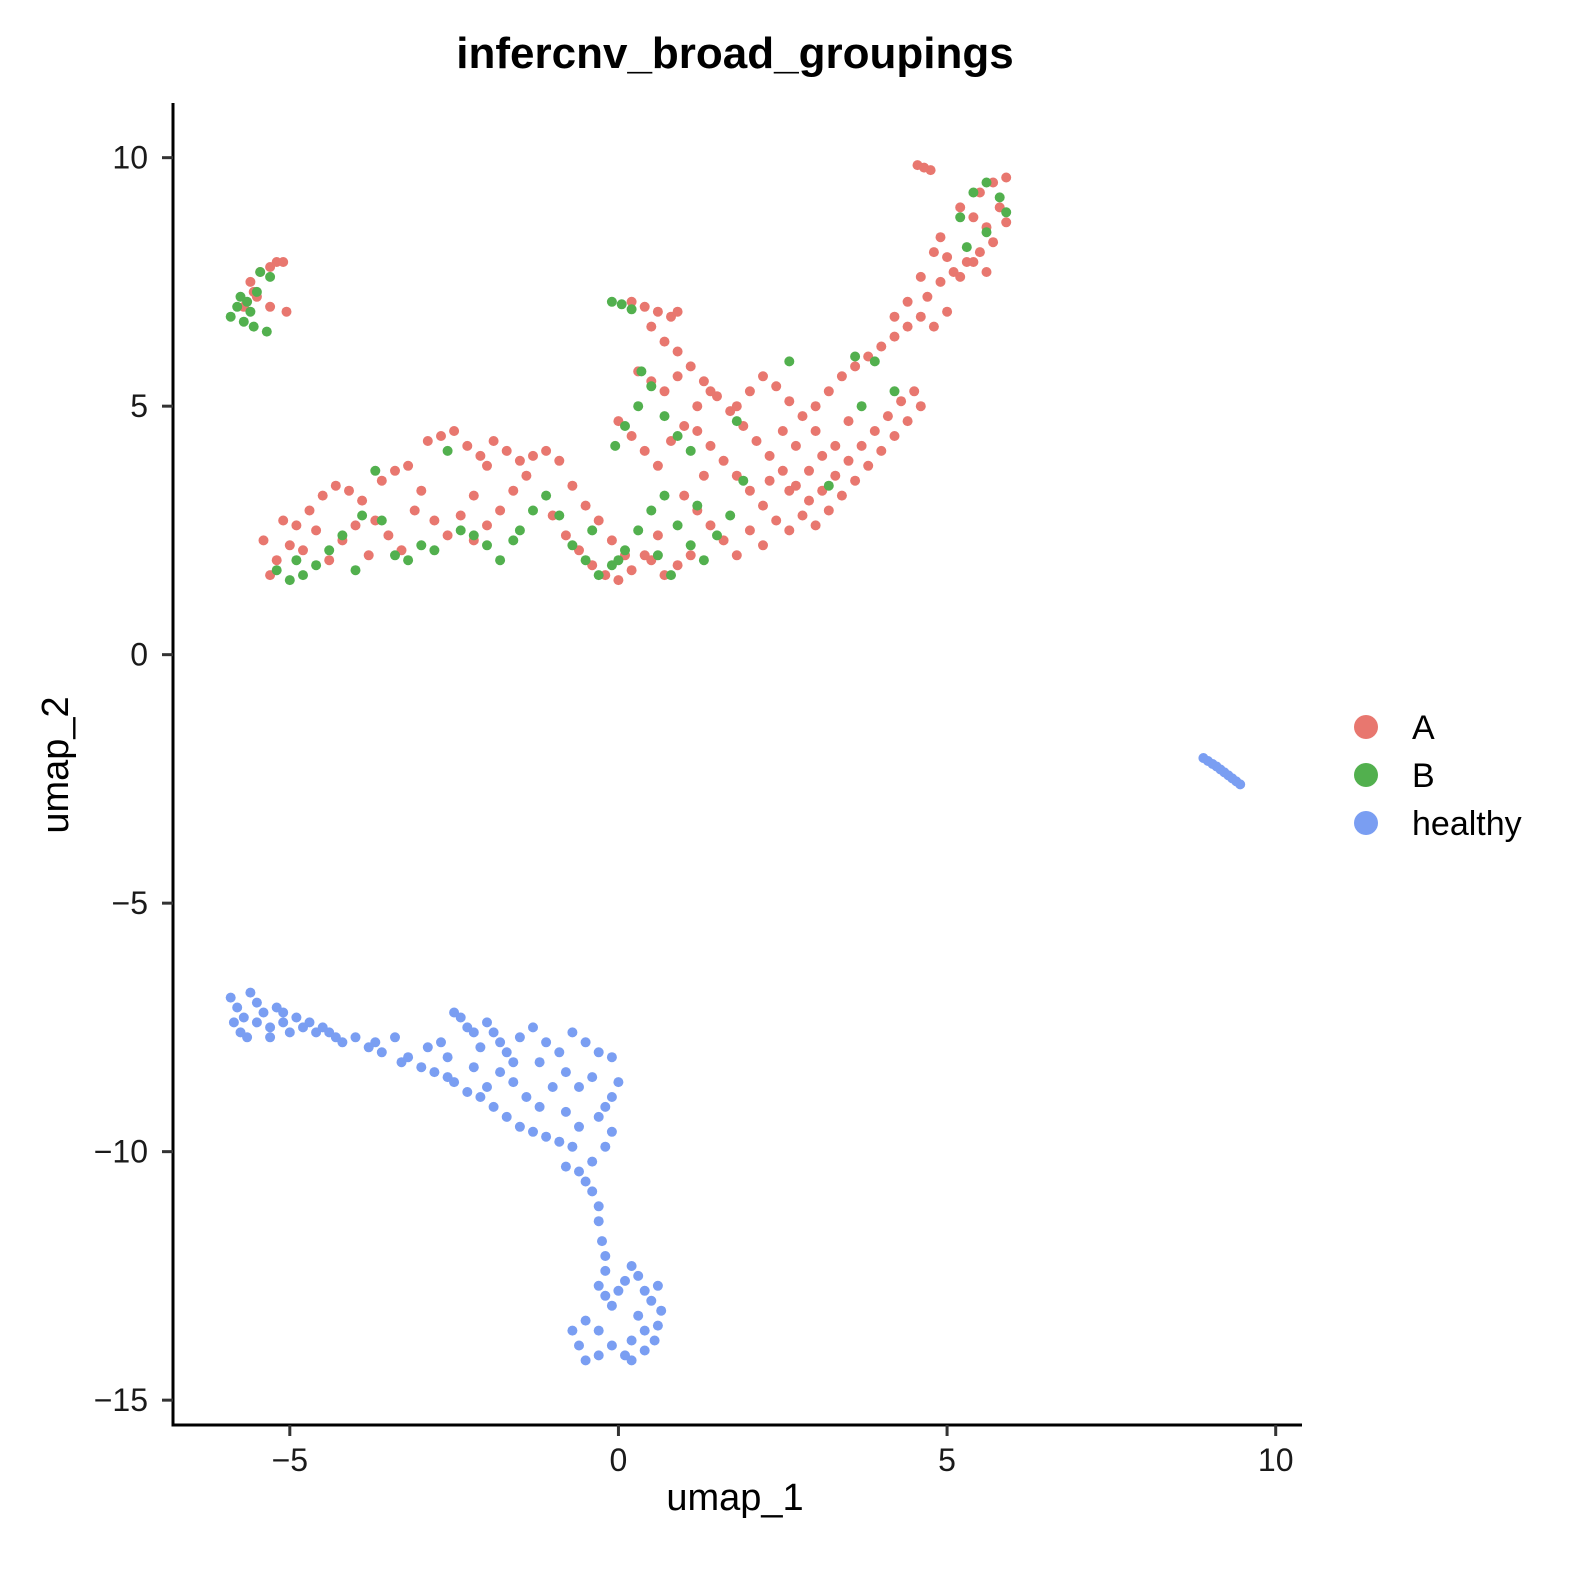  I want to click on x-axis-ticks: −5 0 5 10, so click(783, 1451).